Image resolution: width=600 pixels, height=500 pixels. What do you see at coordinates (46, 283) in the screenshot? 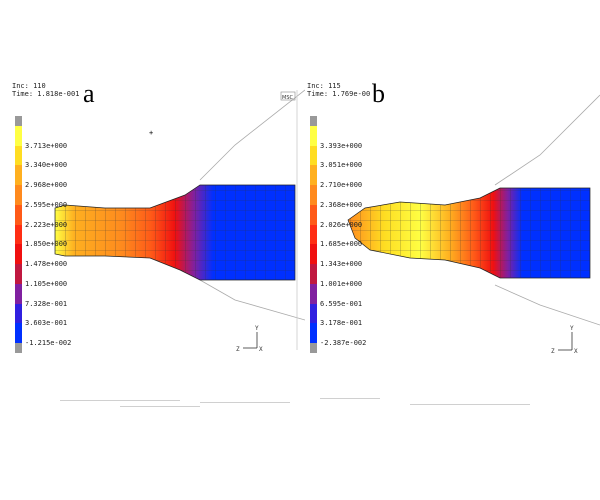
I see `colorbar-value-label: 1.105e+000` at bounding box center [46, 283].